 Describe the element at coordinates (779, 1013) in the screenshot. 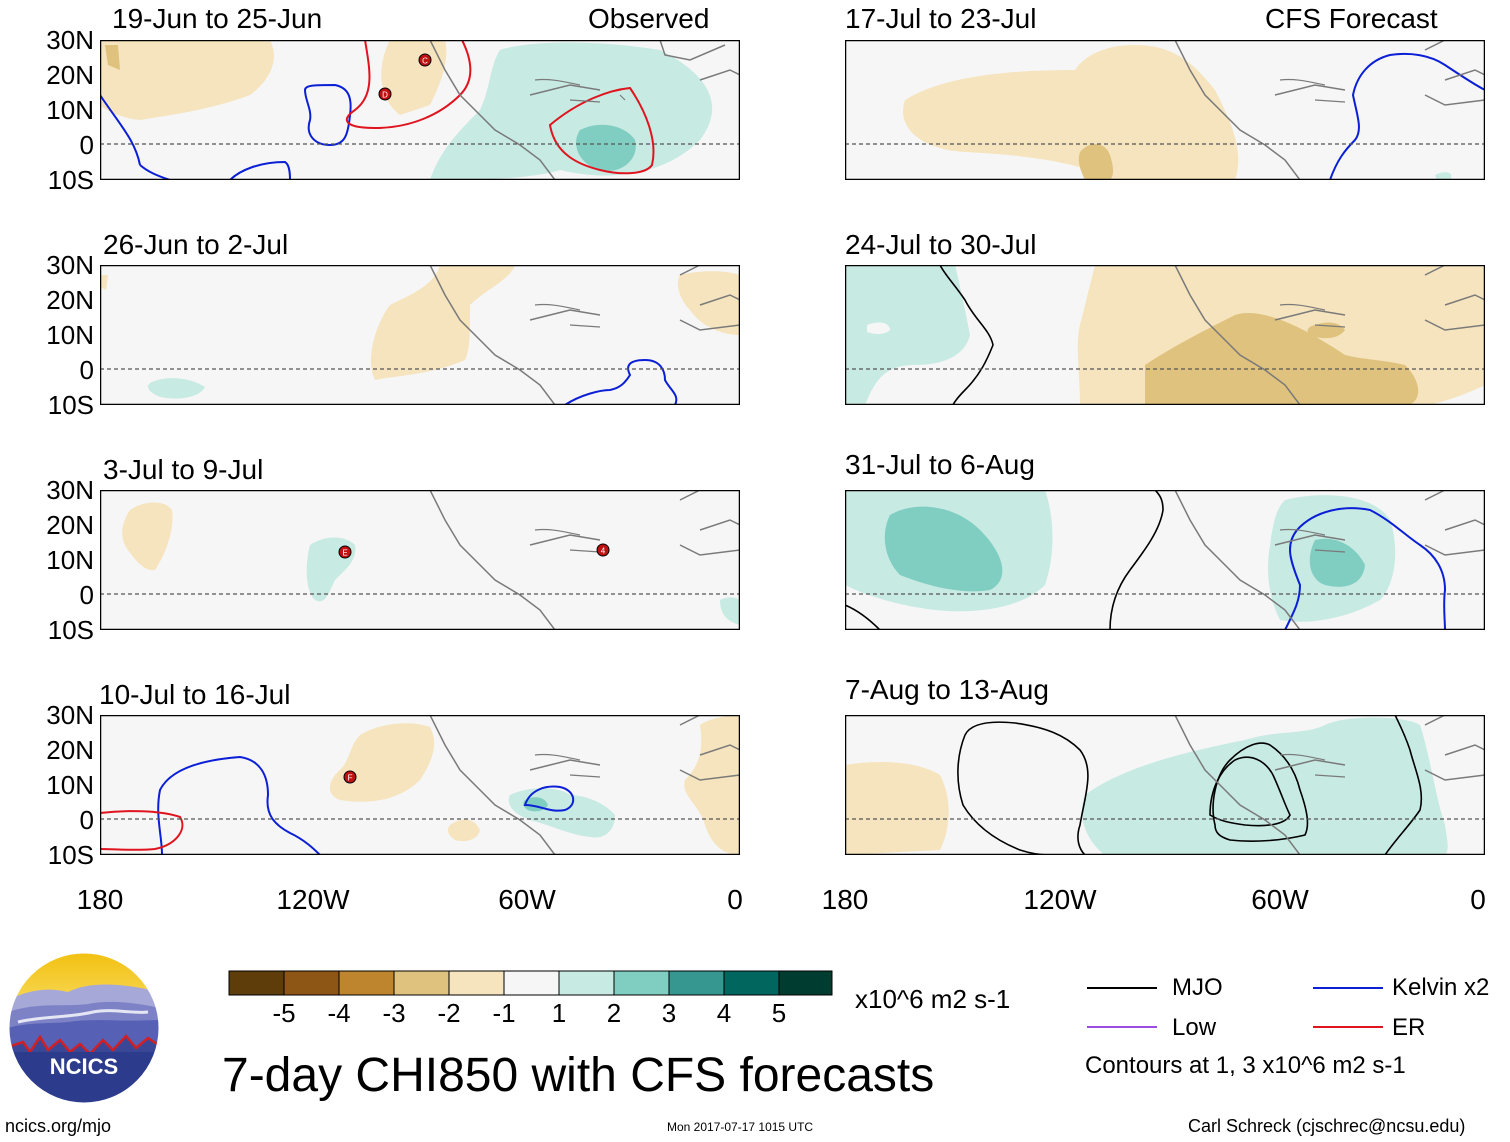

I see `colorbar-tick: 5` at that location.